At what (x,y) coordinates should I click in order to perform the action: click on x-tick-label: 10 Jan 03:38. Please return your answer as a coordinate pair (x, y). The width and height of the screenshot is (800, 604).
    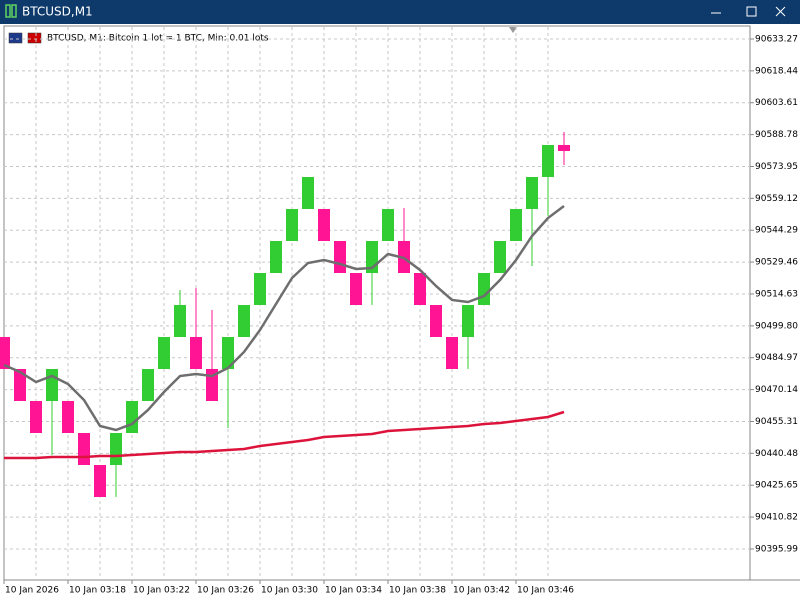
    Looking at the image, I should click on (417, 591).